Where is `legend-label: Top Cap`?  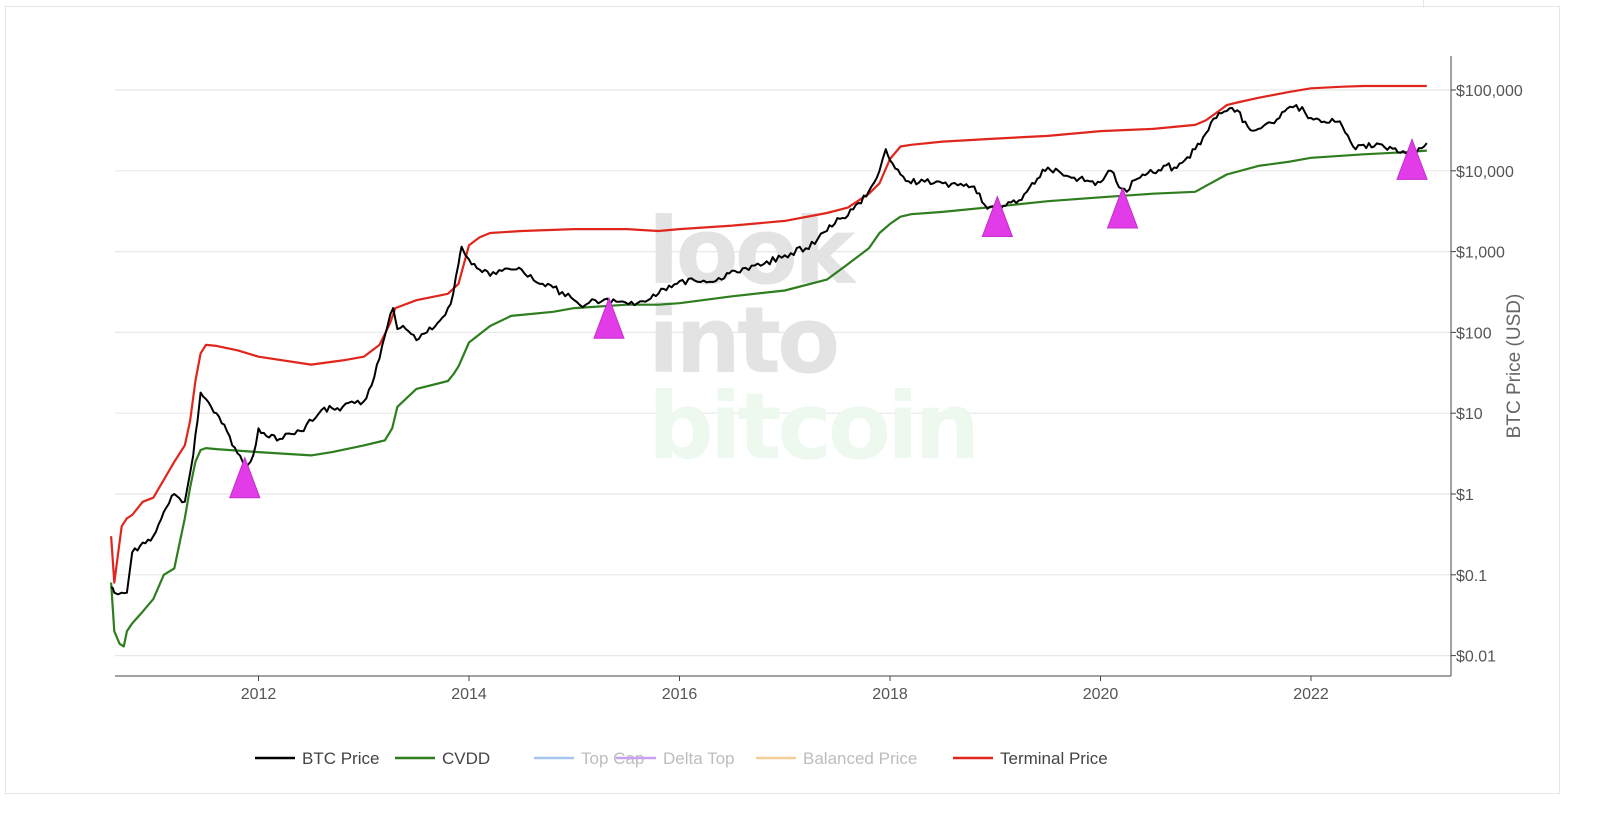
legend-label: Top Cap is located at coordinates (612, 758).